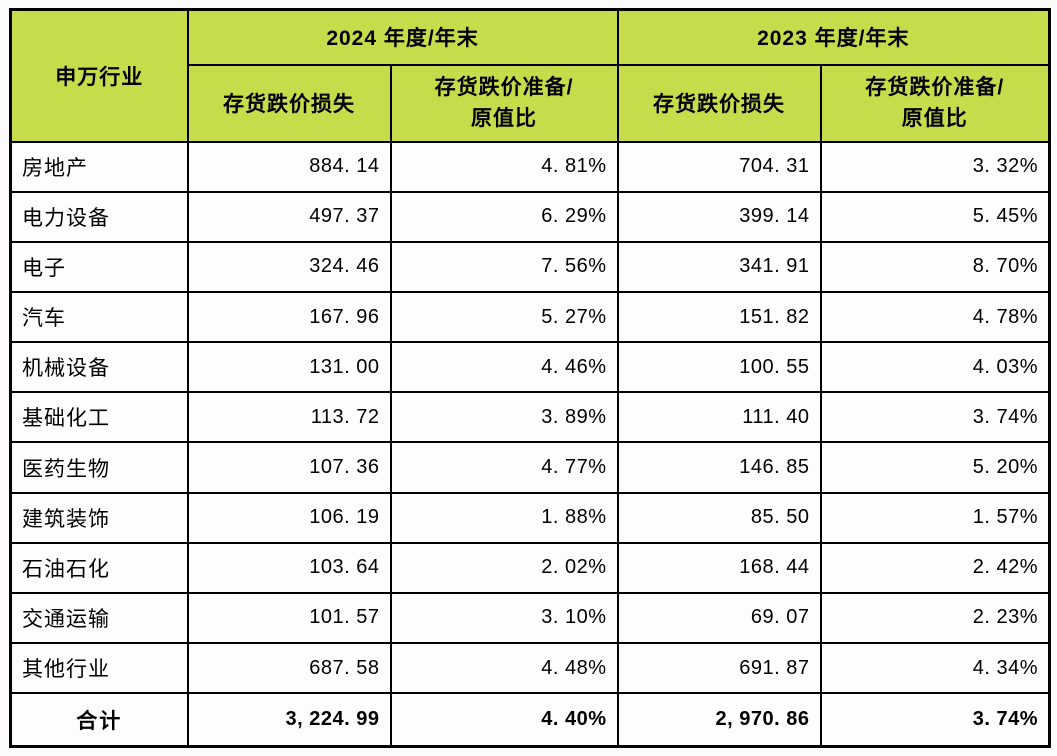 Image resolution: width=1057 pixels, height=756 pixels. What do you see at coordinates (935, 103) in the screenshot?
I see `subheader-2023-ratio: 存货跌价准备/ 原值比` at bounding box center [935, 103].